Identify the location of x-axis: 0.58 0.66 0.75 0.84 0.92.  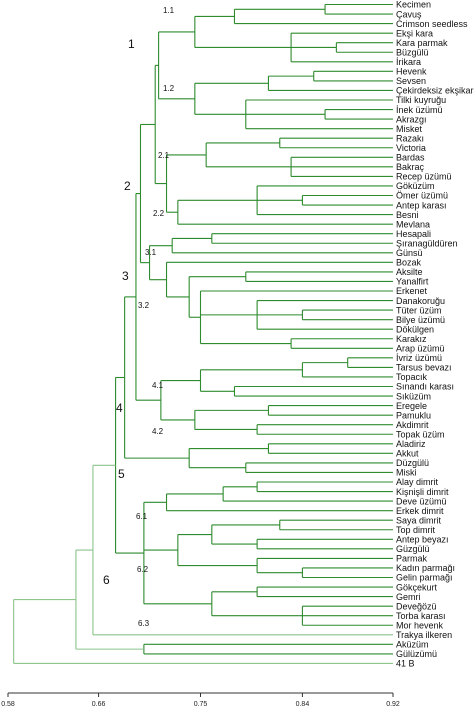
(200, 700).